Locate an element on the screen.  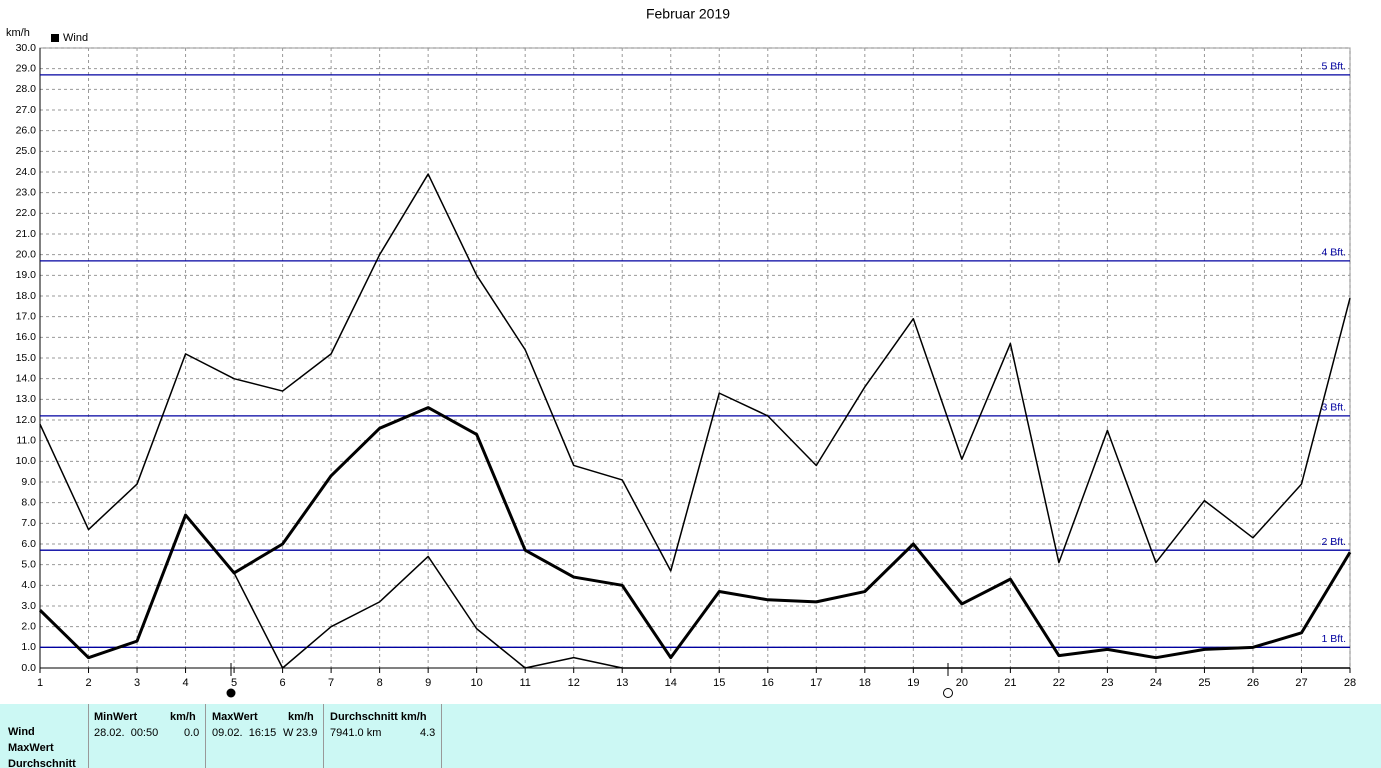
beaufort-label: 2 Bft. is located at coordinates (1333, 542).